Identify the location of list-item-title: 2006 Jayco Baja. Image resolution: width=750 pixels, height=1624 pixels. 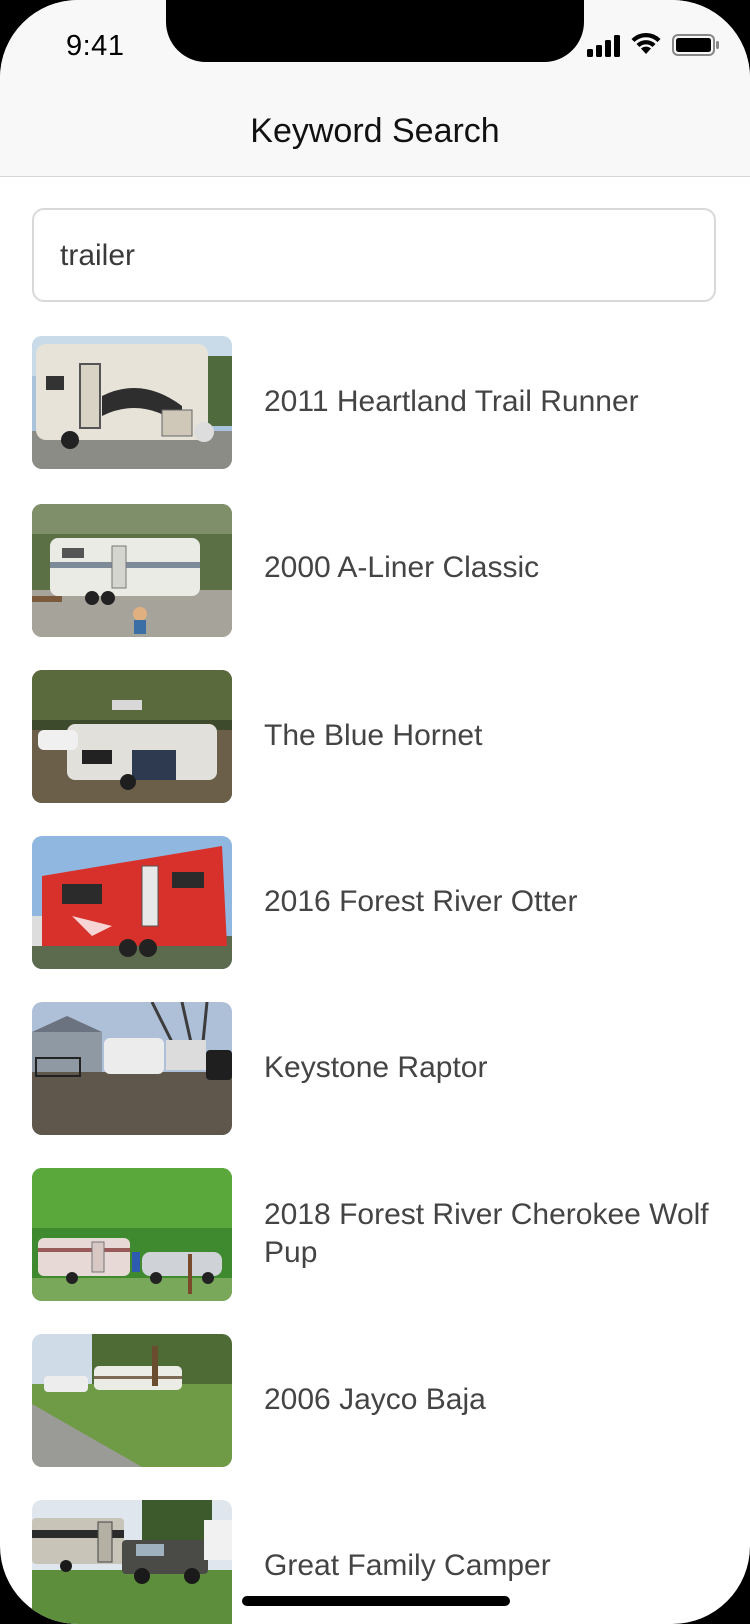
(375, 1399).